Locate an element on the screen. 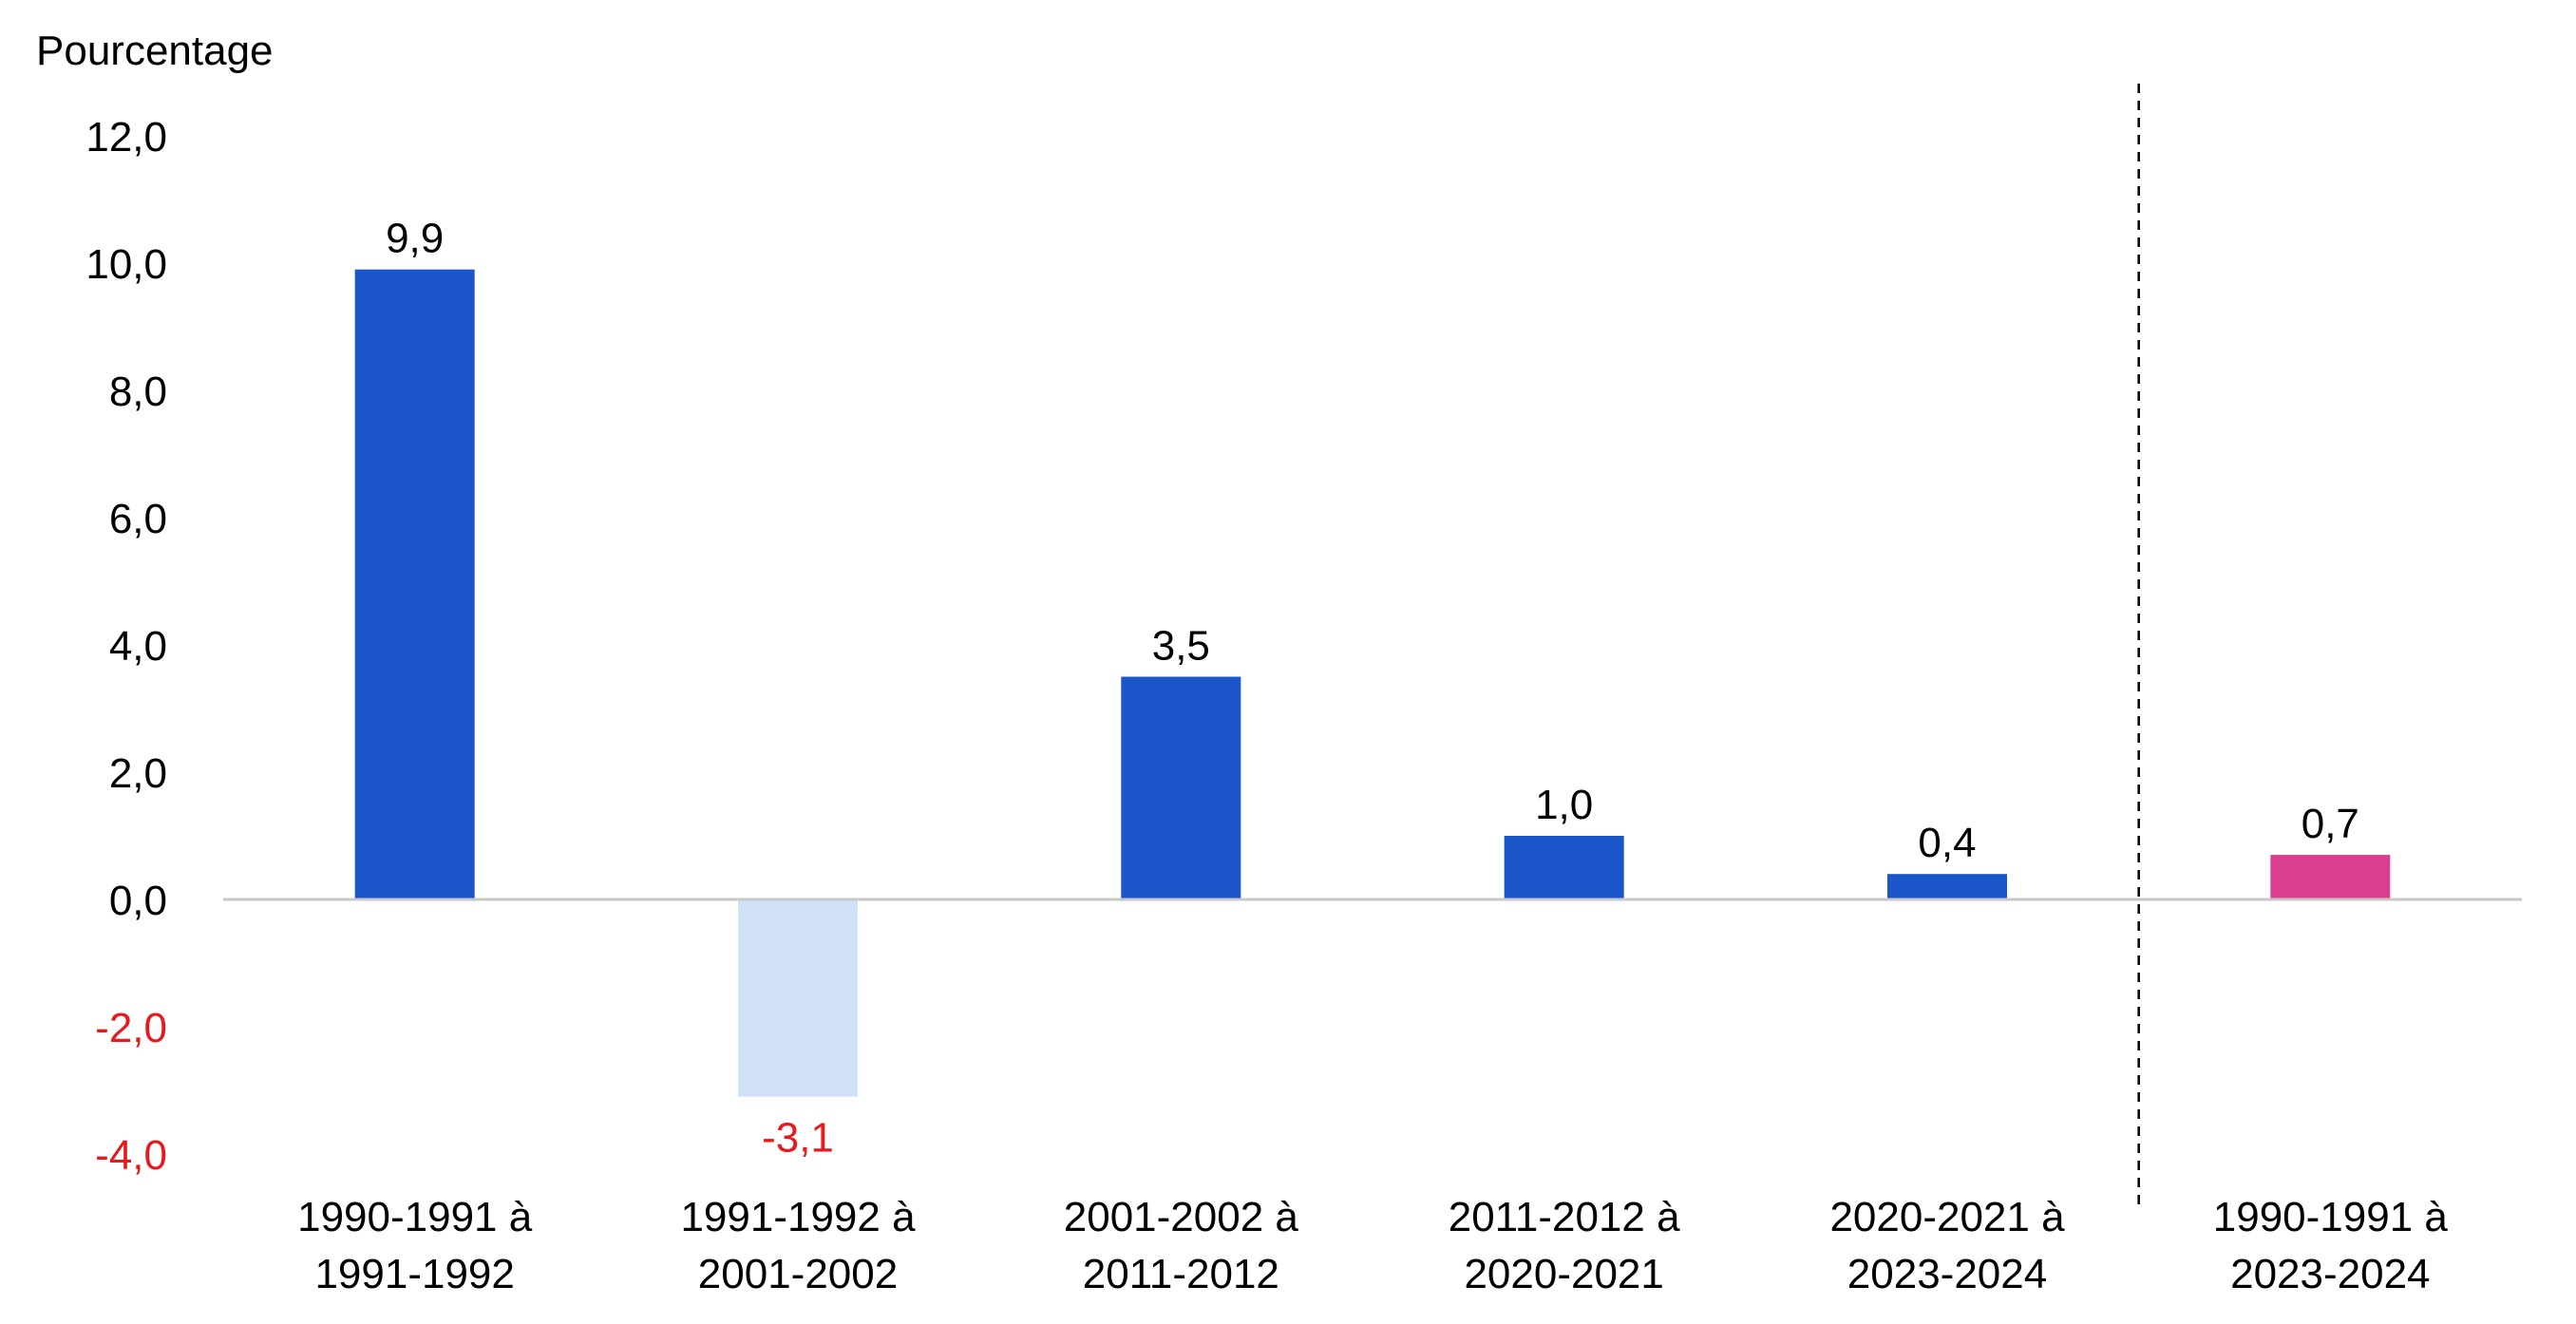 The width and height of the screenshot is (2576, 1324). category-label-line: 2011-2012 à is located at coordinates (1564, 1217).